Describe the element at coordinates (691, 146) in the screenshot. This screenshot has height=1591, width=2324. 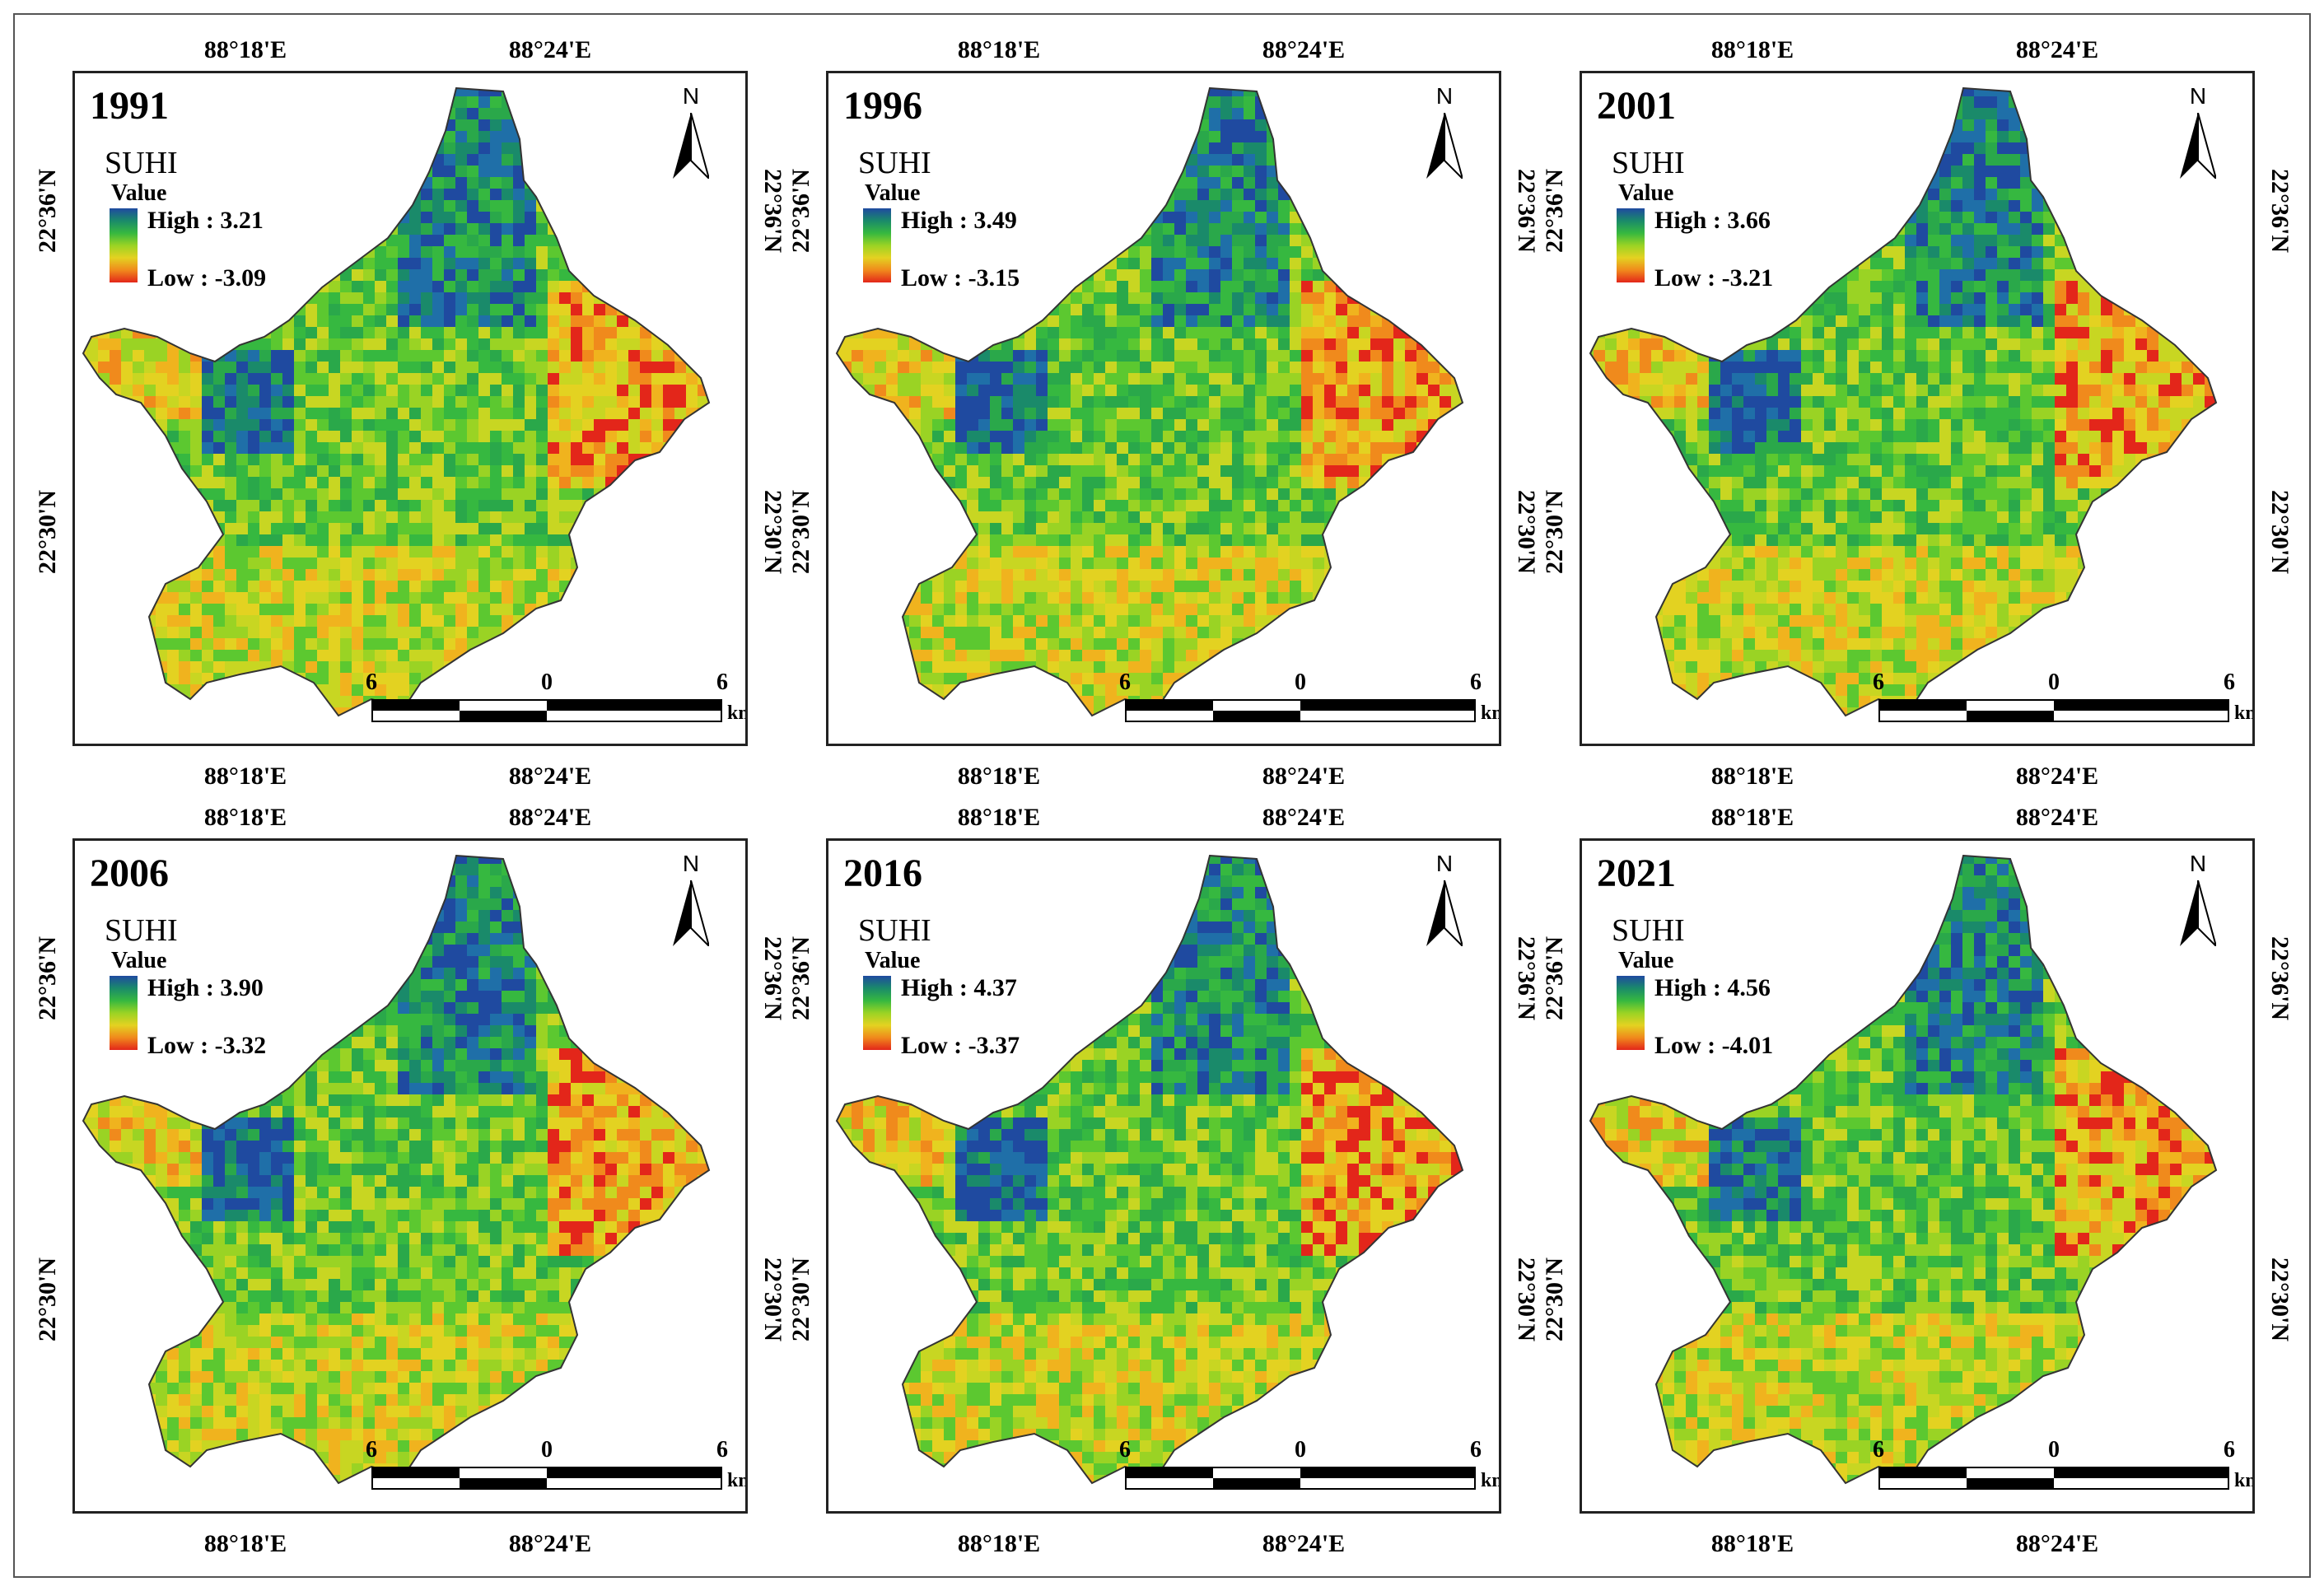
I see `north-arrow-shape` at that location.